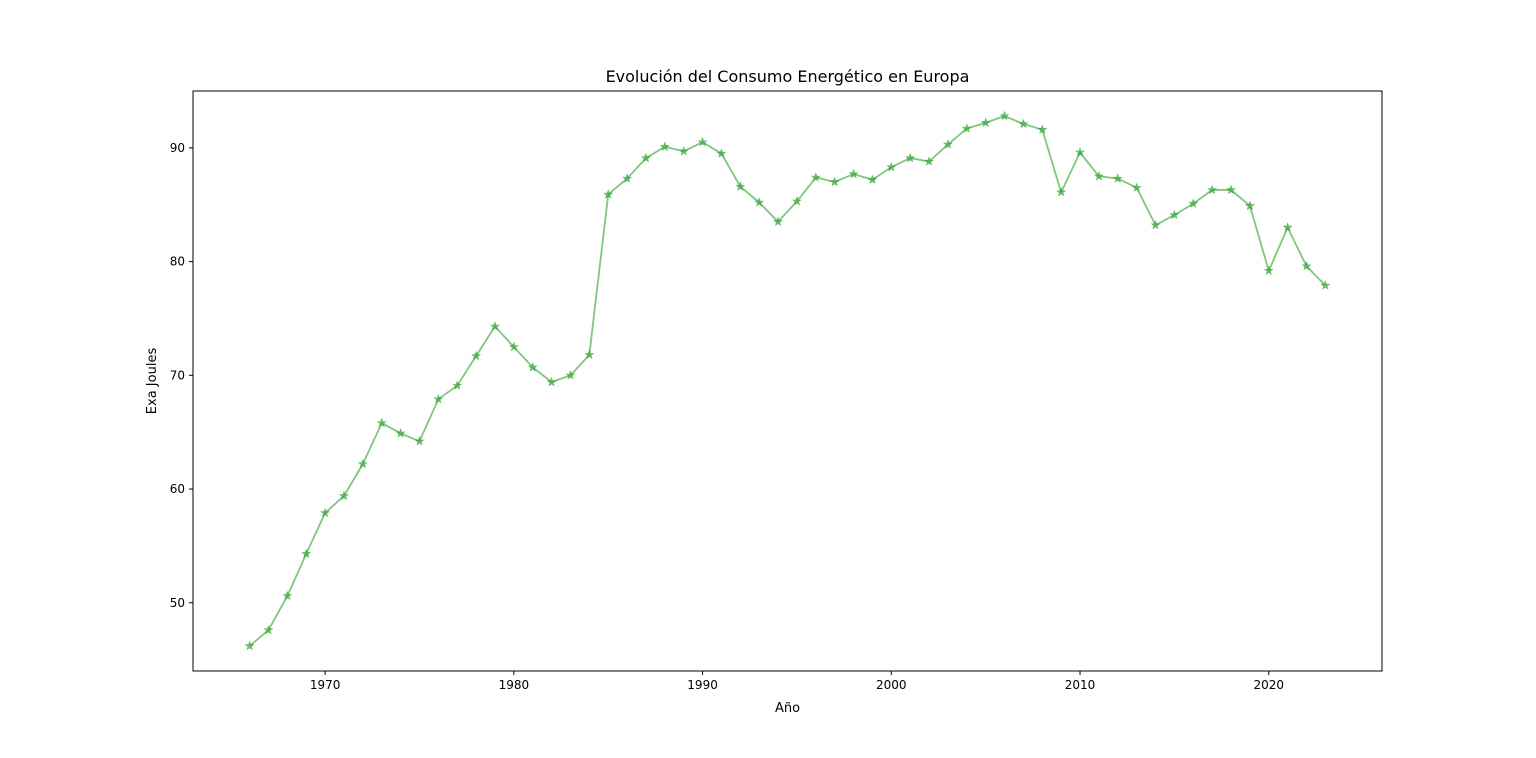 The image size is (1536, 758). I want to click on x-tick-label: 1980, so click(514, 685).